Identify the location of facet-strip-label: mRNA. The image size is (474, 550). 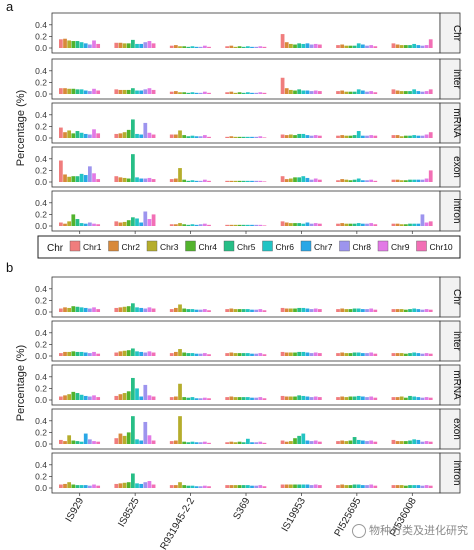
(456, 123).